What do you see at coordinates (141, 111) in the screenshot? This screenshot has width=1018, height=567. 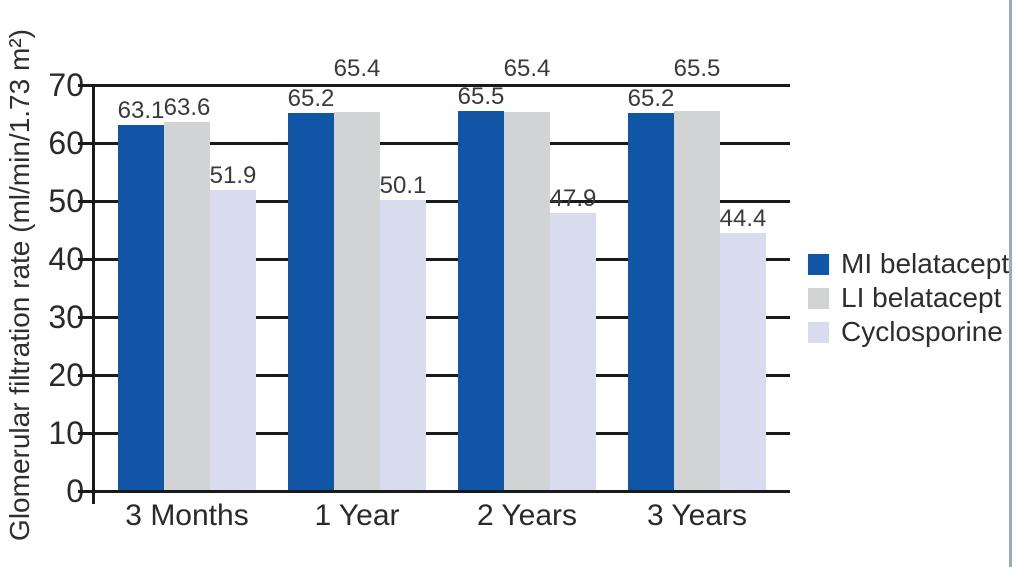 I see `value-label: 63.1` at bounding box center [141, 111].